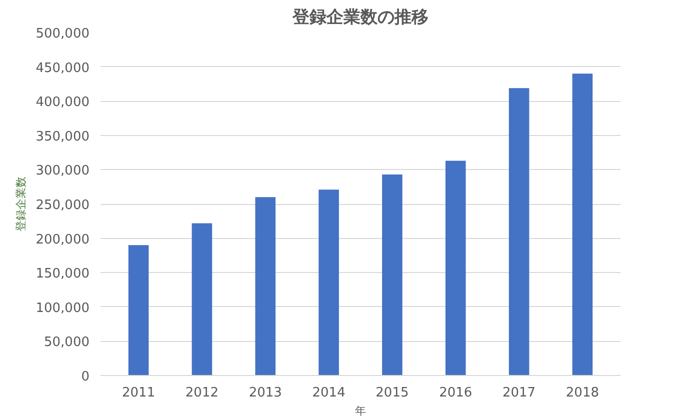 The height and width of the screenshot is (420, 700). What do you see at coordinates (85, 377) in the screenshot?
I see `y-tick-label: 0` at bounding box center [85, 377].